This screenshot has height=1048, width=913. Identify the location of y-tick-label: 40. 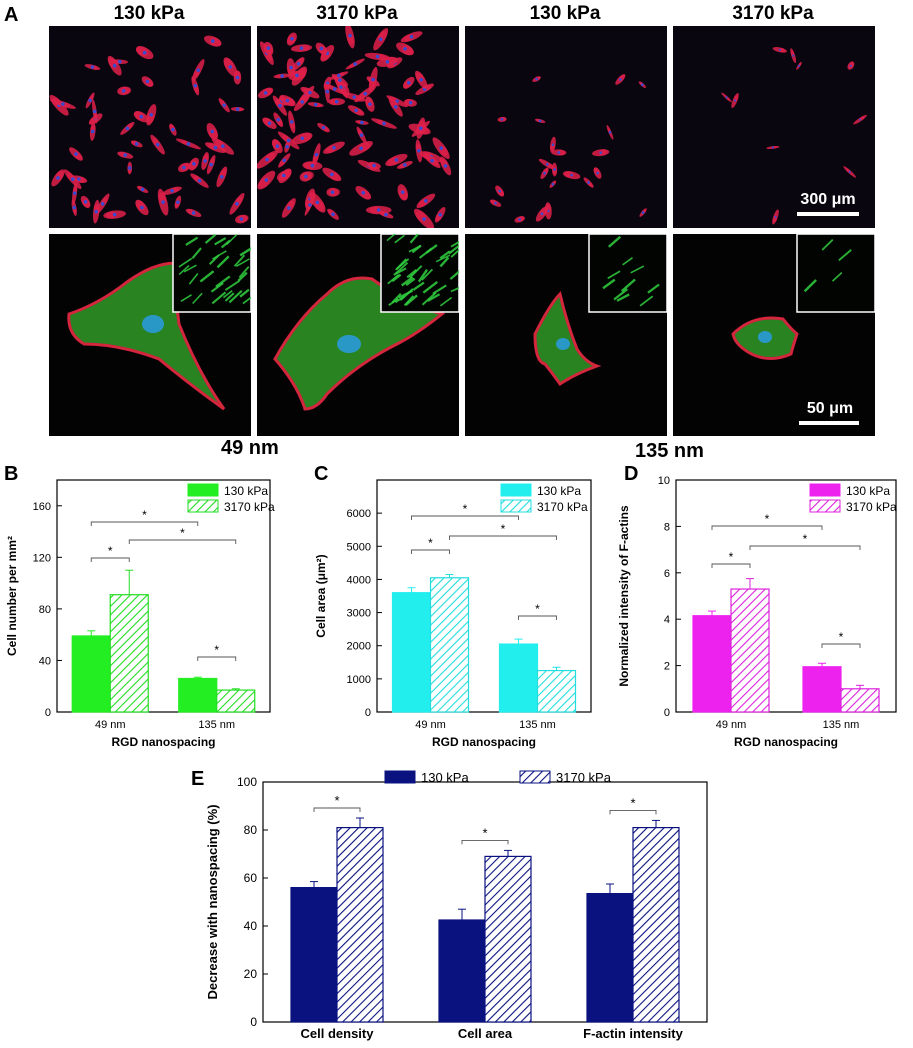
(251, 926).